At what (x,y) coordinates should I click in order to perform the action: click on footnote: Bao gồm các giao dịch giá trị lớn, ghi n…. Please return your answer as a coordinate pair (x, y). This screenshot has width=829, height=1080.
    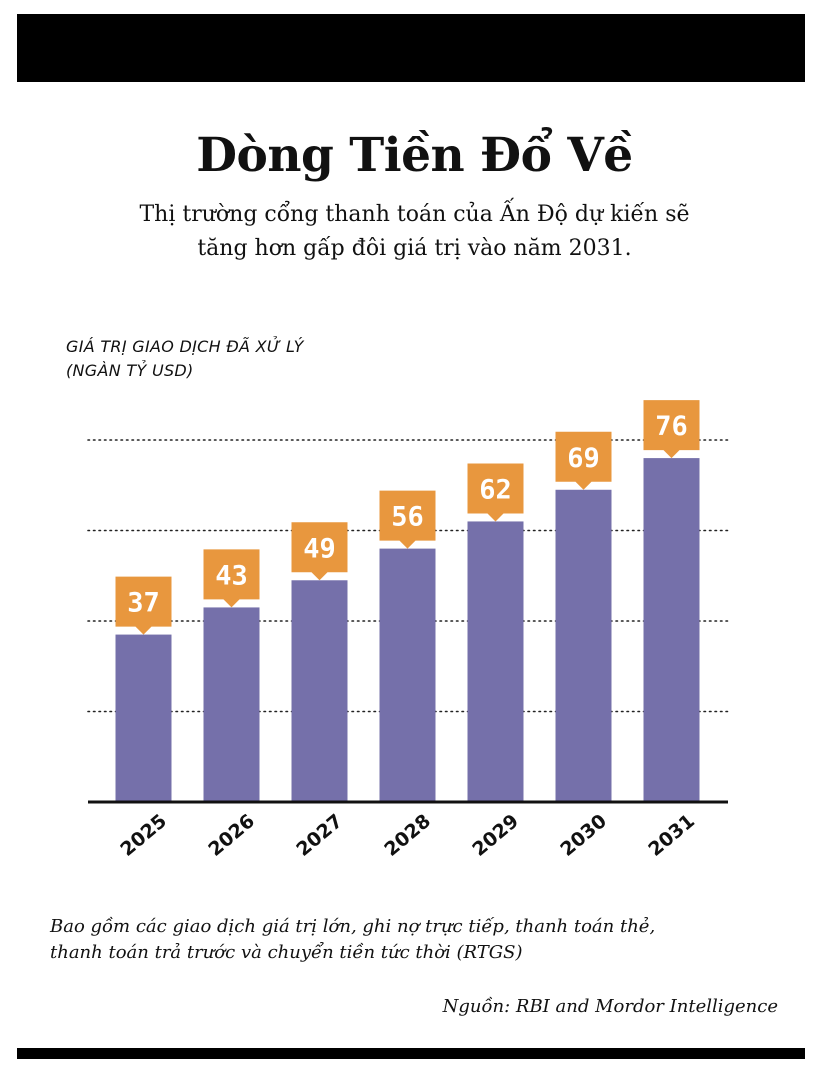
    Looking at the image, I should click on (420, 940).